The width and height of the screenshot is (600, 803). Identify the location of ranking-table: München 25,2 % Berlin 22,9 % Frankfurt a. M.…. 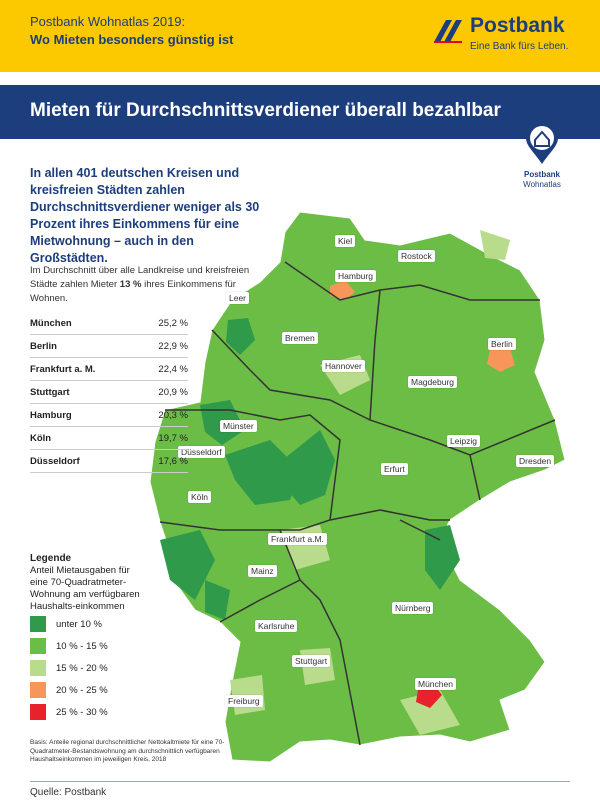
(109, 392).